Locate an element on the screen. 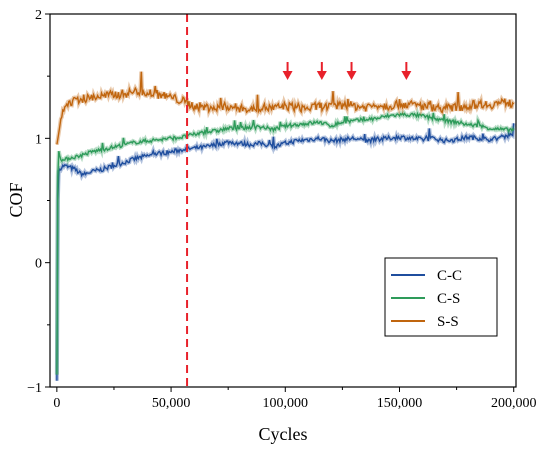 The image size is (550, 449). y-axis-title: COF is located at coordinates (16, 199).